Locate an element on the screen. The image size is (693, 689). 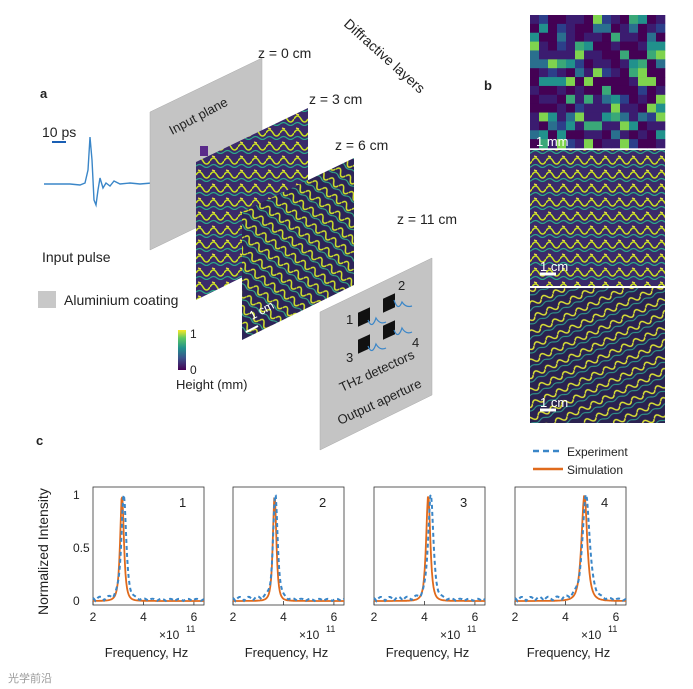
layer-scale-bar is located at coordinates (252, 329).